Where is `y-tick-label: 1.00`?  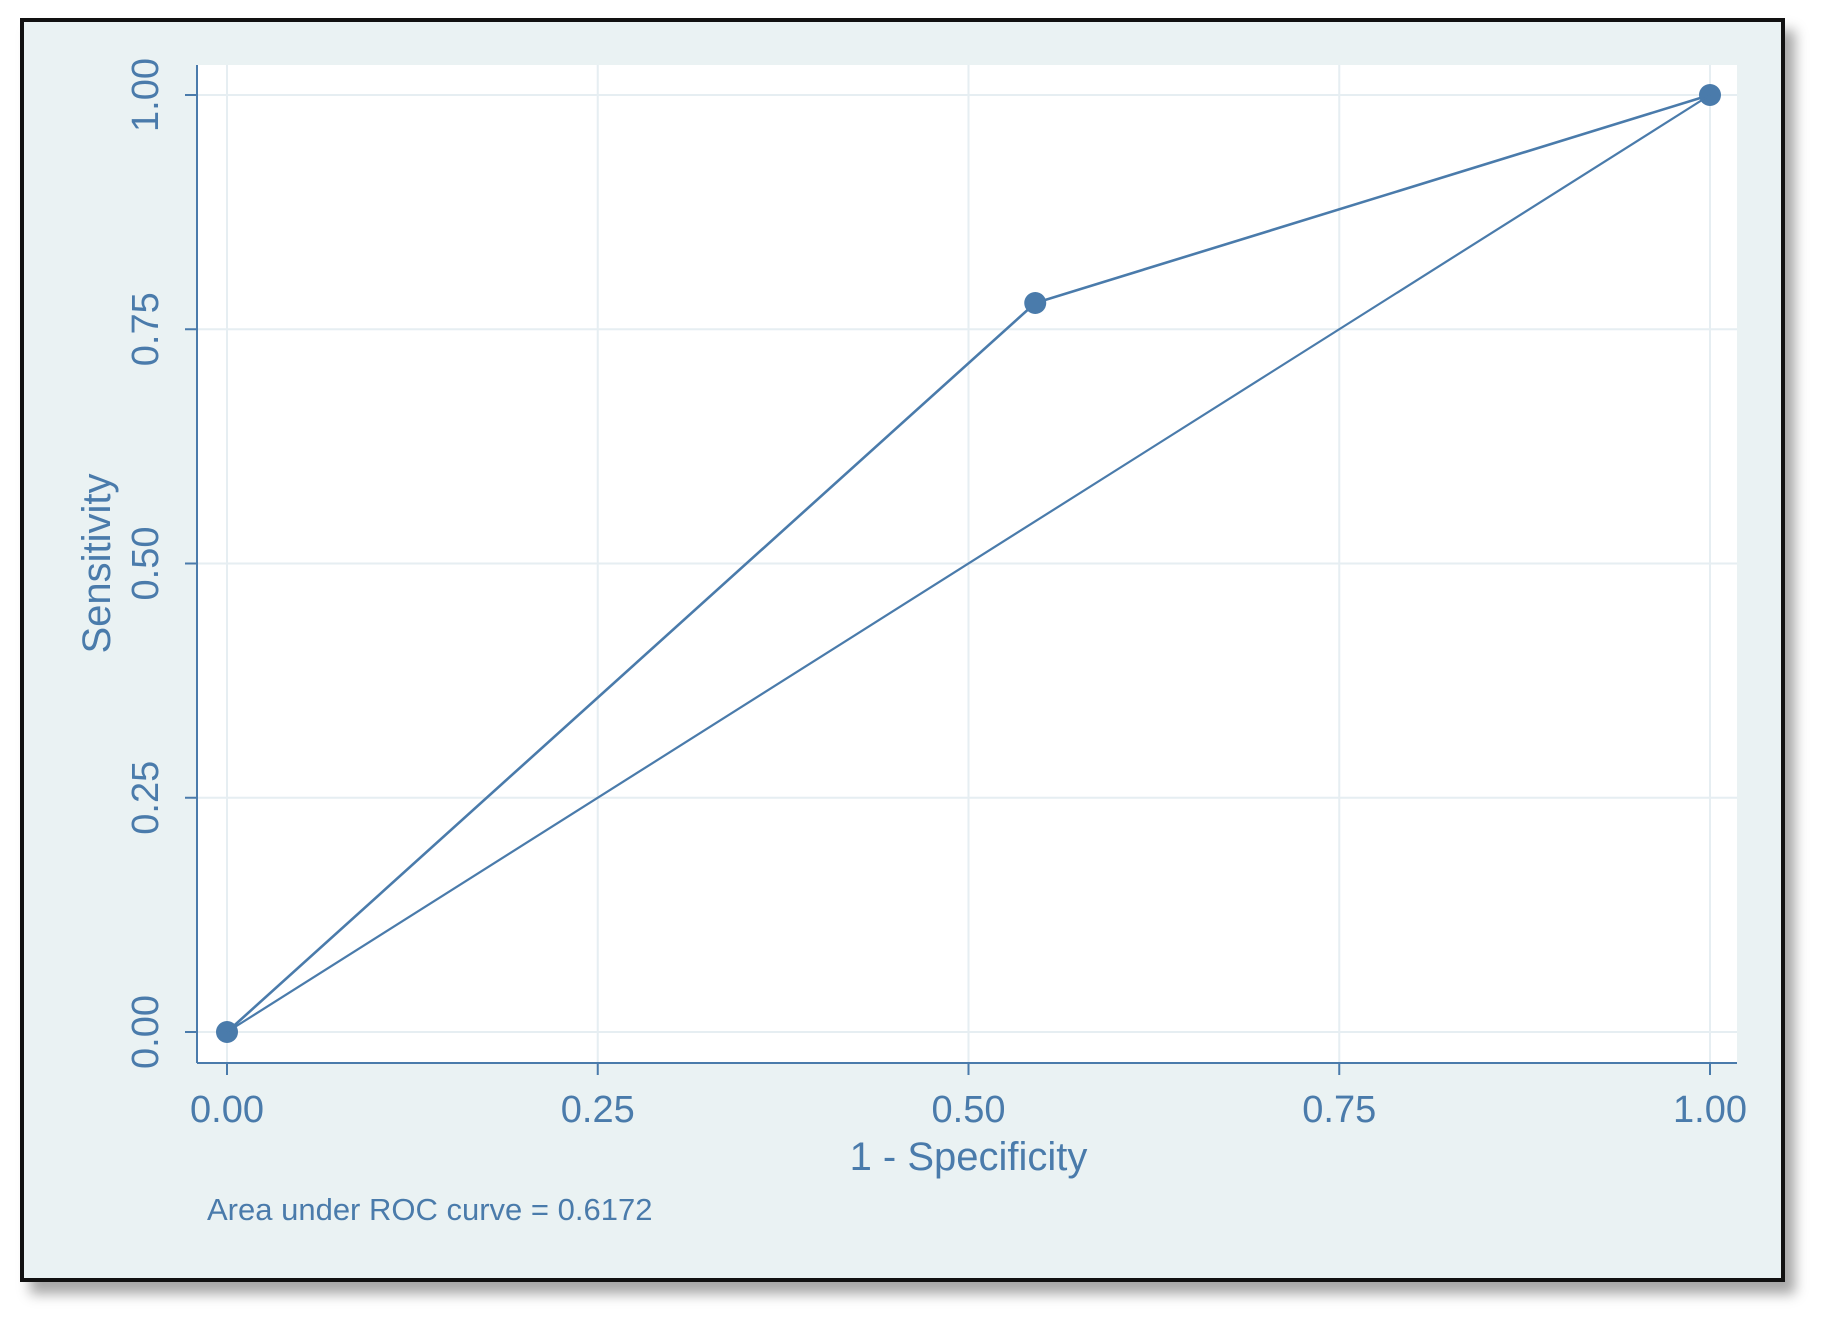 y-tick-label: 1.00 is located at coordinates (146, 95).